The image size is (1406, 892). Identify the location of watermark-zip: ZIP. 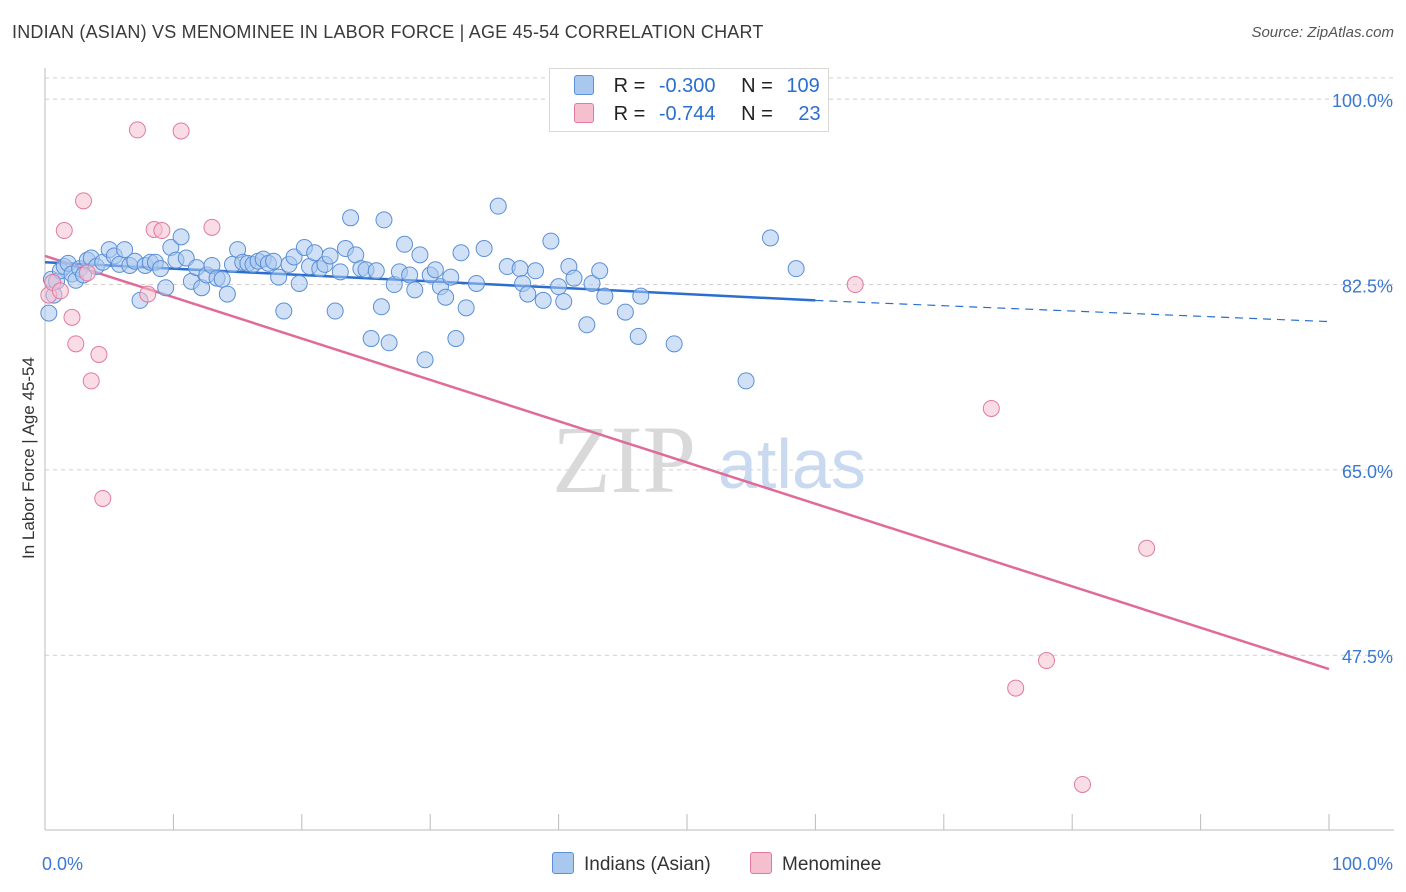
(624, 459).